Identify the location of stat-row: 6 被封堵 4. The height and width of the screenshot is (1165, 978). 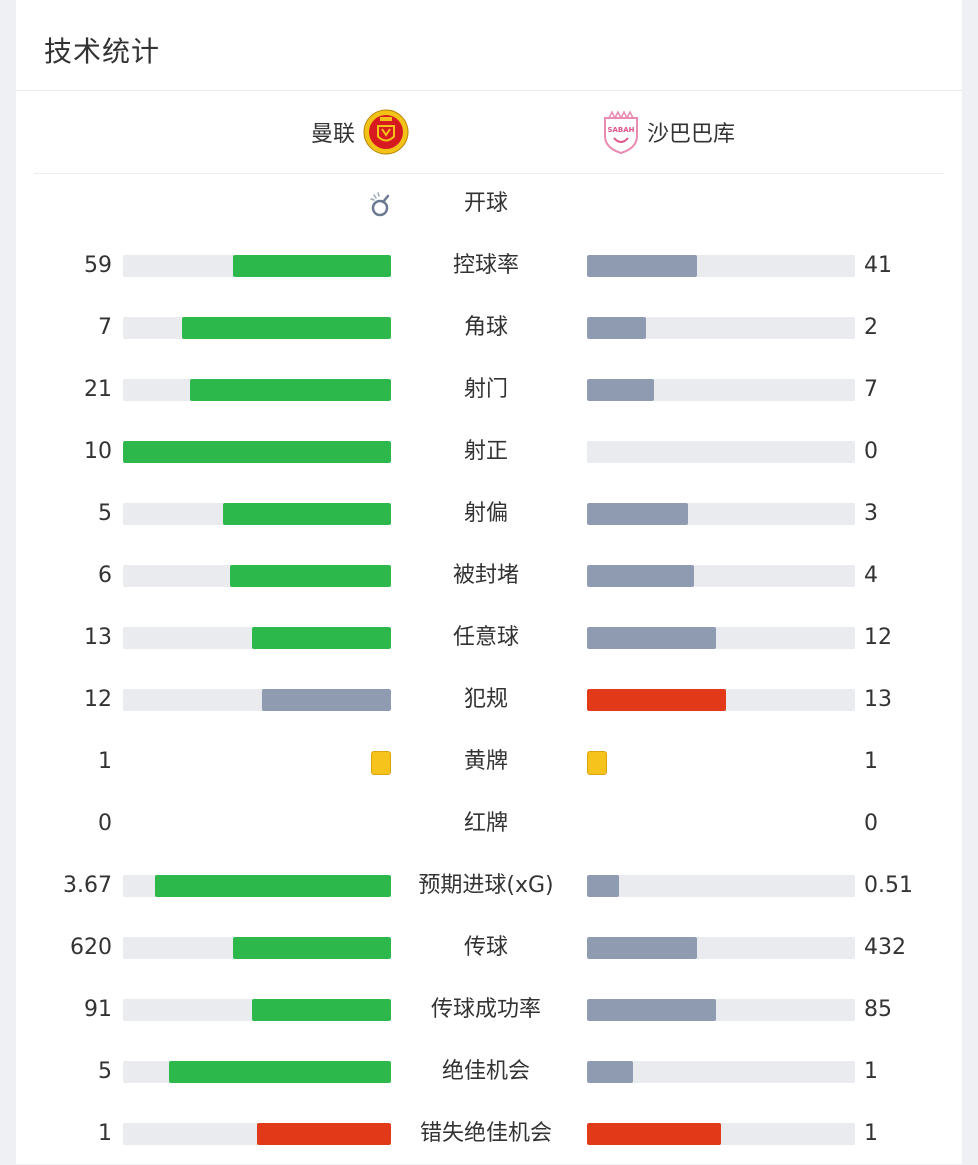
(489, 576).